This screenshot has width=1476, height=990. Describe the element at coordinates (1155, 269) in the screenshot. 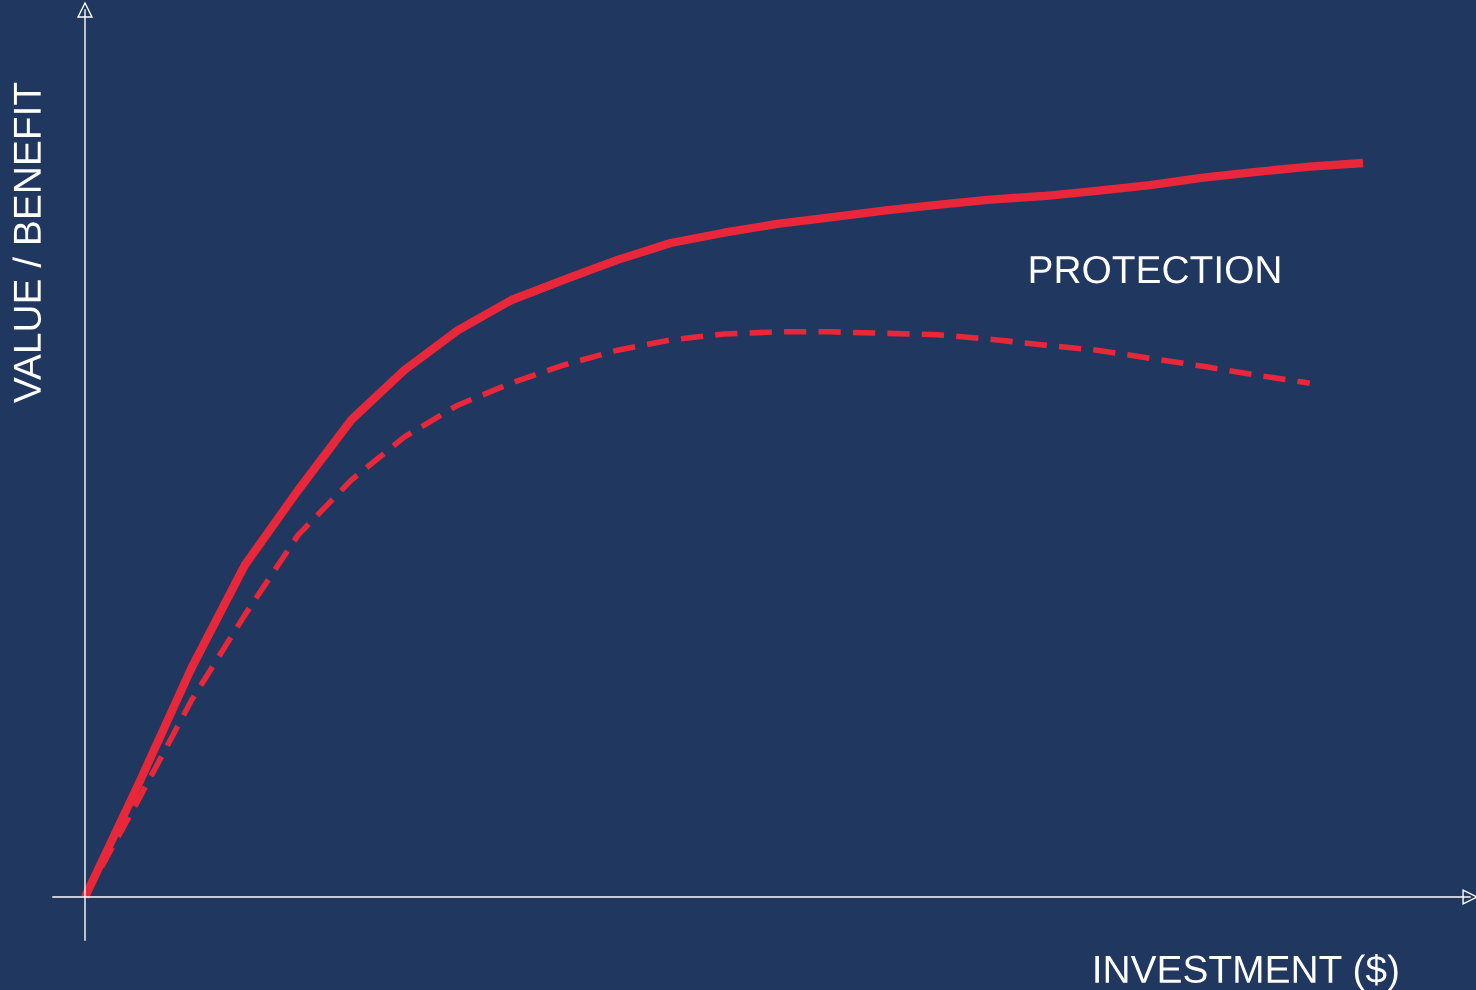

I see `annotation: PROTECTION` at that location.